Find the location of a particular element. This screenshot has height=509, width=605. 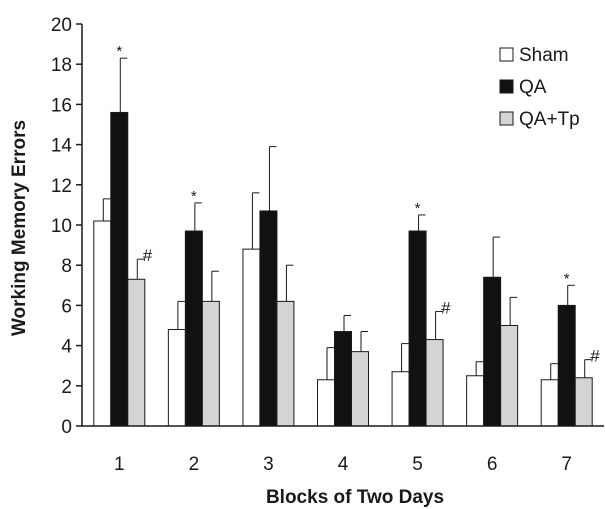

y-tick-label: 2 is located at coordinates (66, 387).